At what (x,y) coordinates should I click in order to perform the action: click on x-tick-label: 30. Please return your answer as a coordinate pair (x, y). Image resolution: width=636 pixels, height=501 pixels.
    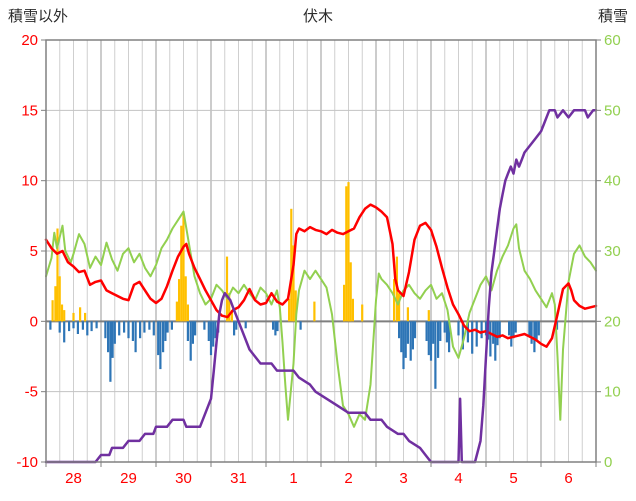
    Looking at the image, I should click on (183, 478).